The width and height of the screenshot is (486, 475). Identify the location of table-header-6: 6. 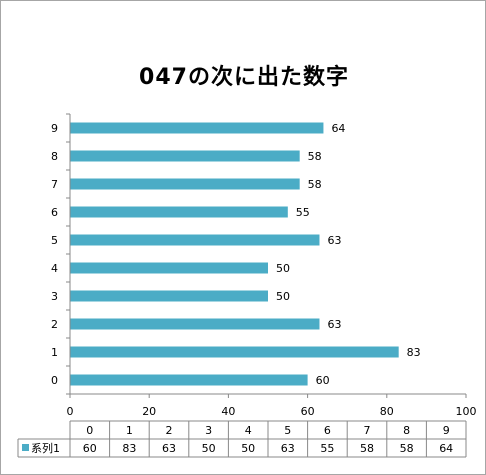
(327, 430).